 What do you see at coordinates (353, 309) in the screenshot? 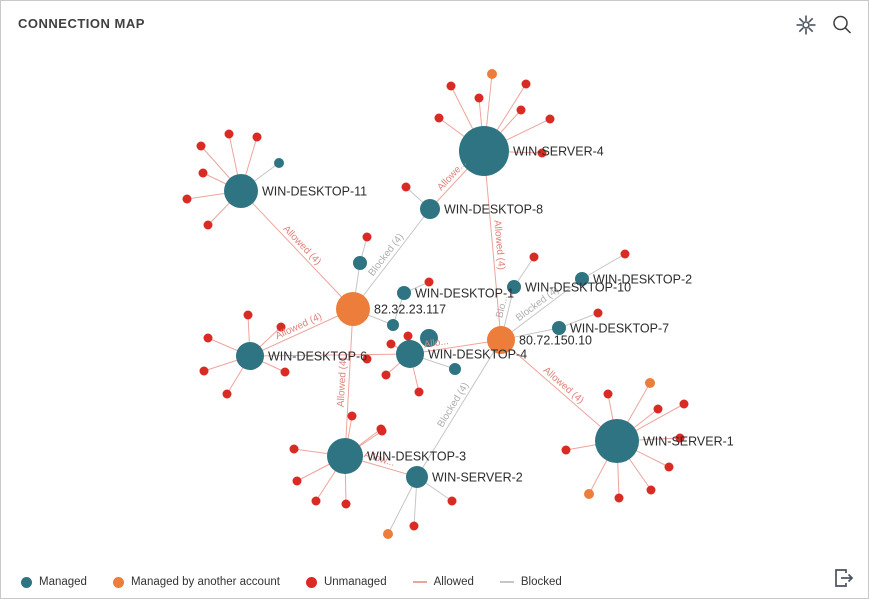
I see `graph-node-82.32.23.117` at bounding box center [353, 309].